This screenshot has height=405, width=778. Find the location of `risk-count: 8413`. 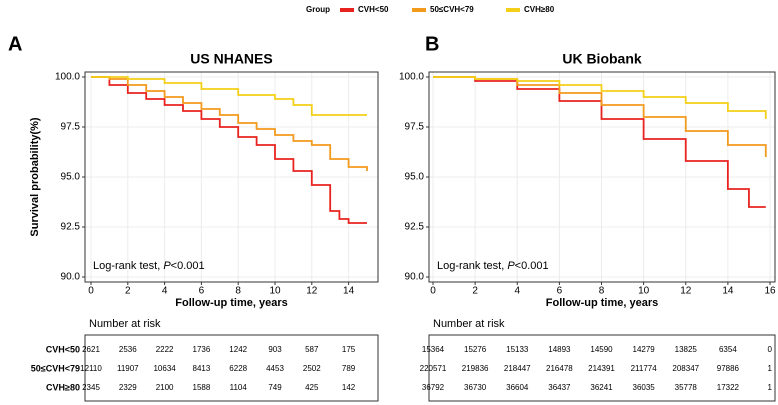

risk-count: 8413 is located at coordinates (202, 368).